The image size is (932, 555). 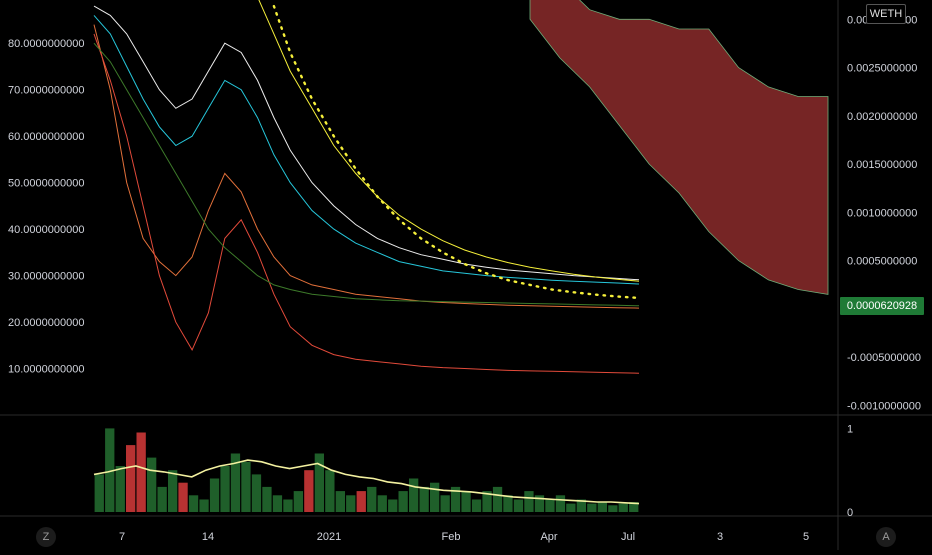 What do you see at coordinates (329, 537) in the screenshot?
I see `x-axis-tick-label: 2021` at bounding box center [329, 537].